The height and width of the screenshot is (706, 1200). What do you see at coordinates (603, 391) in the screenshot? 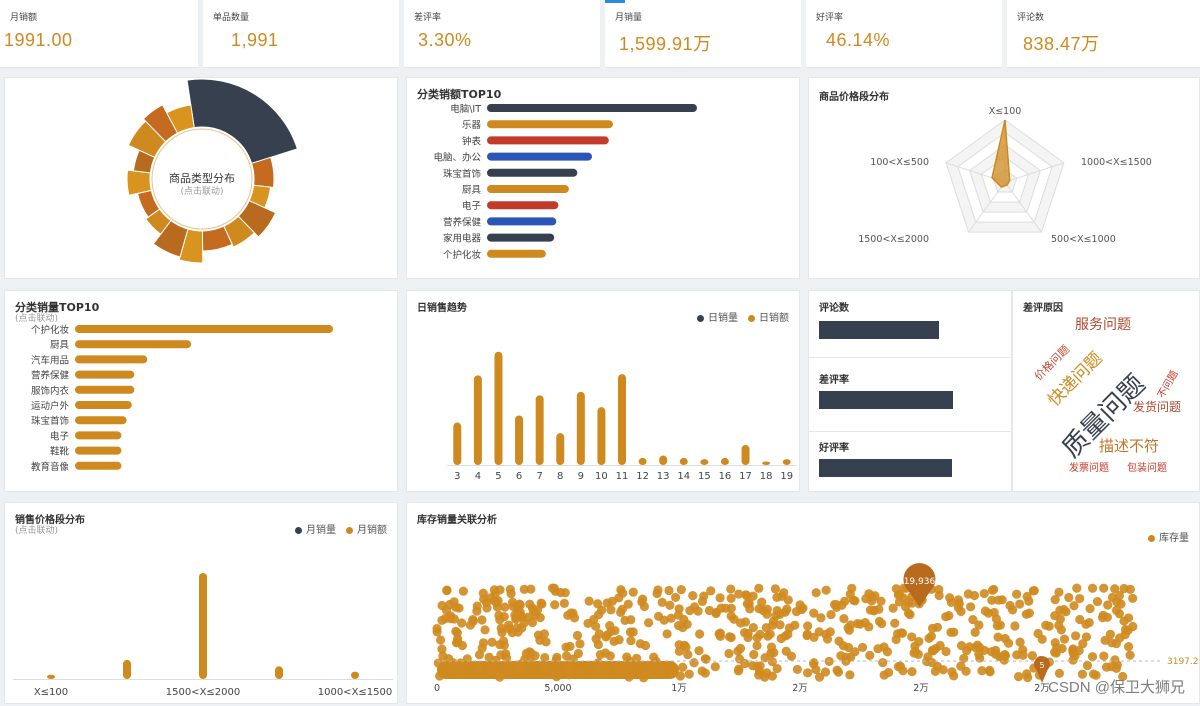
I see `daily-trend-chart: 3 4 5 6 7 8 9 10 11 12 13 14 15 16 17 18 19` at bounding box center [603, 391].